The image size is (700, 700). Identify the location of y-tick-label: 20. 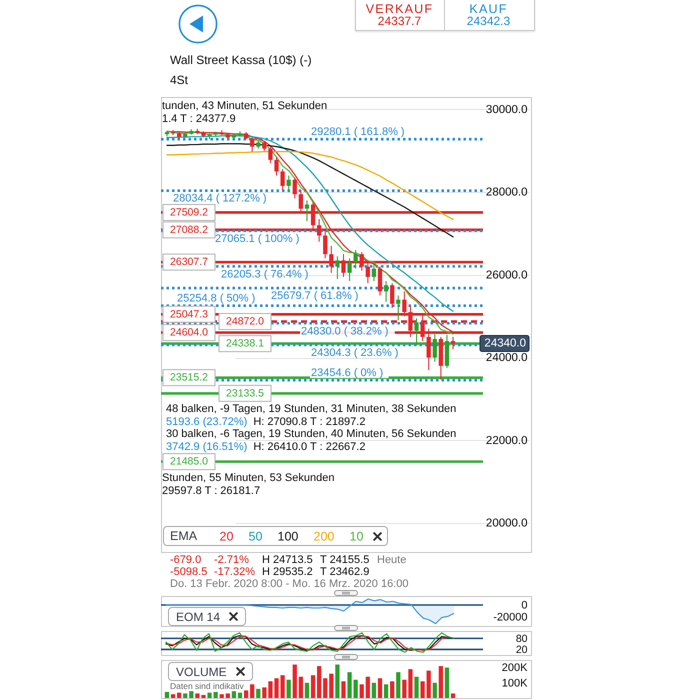
(522, 650).